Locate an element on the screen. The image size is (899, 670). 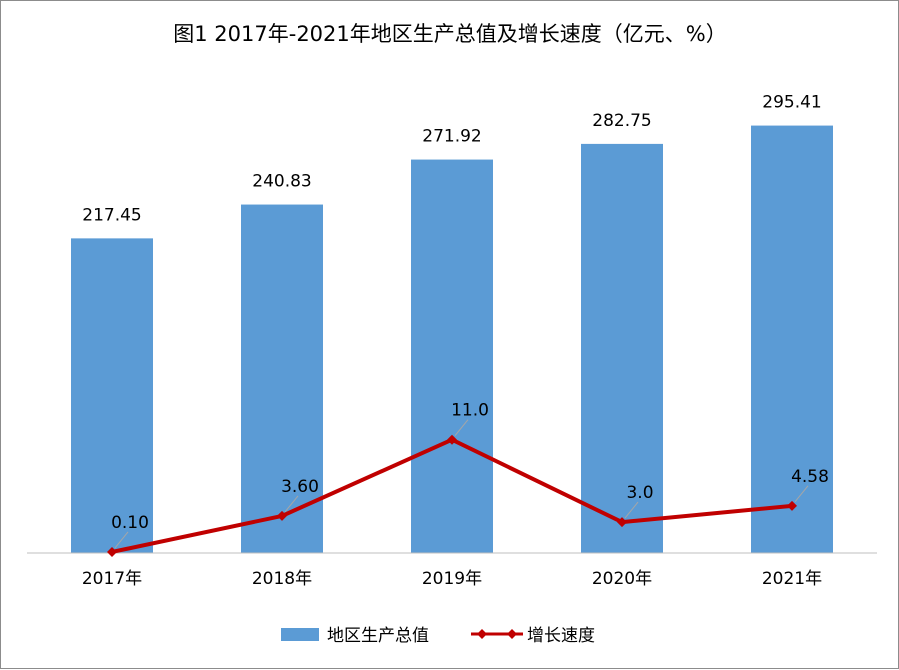
legend-marker-right is located at coordinates (512, 634).